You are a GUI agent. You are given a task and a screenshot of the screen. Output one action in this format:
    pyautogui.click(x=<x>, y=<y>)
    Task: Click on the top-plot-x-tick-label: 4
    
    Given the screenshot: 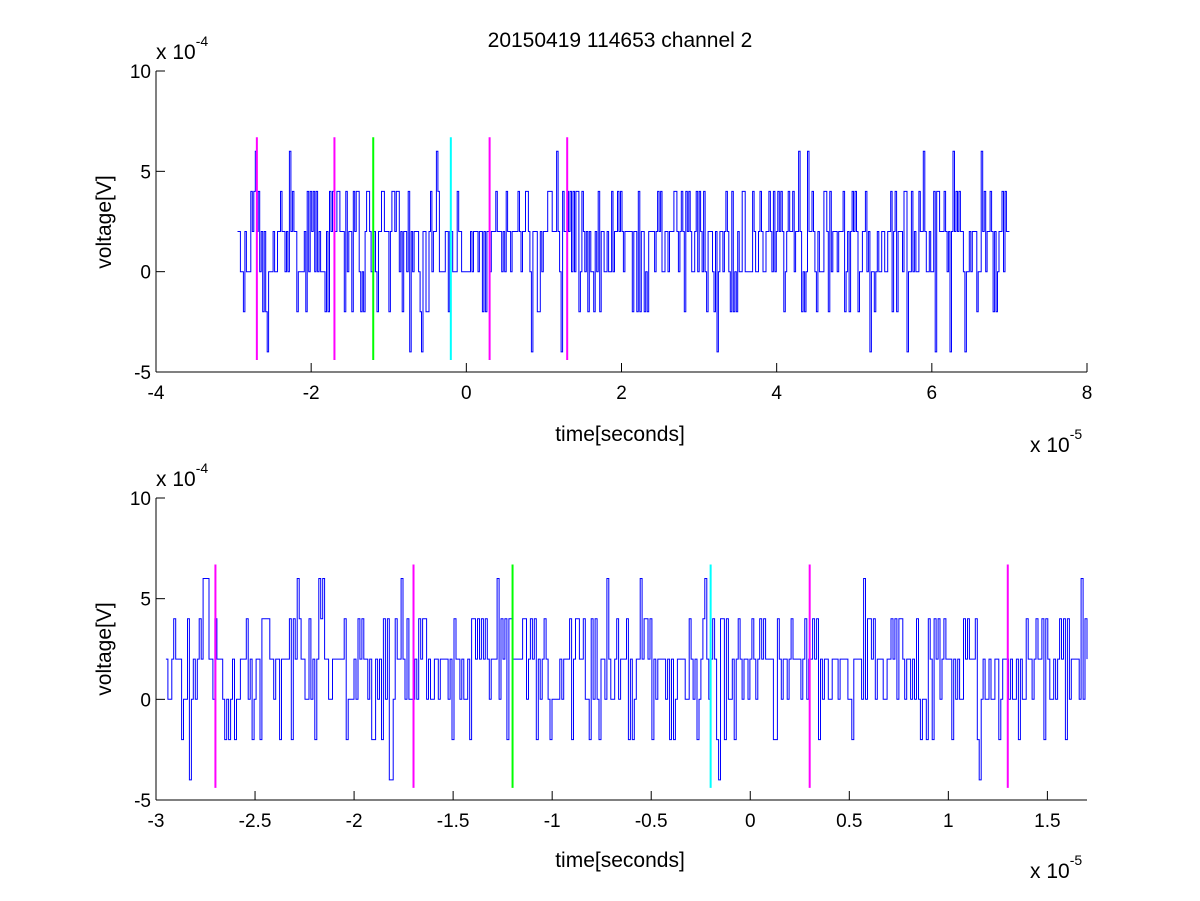 What is the action you would take?
    pyautogui.click(x=776, y=393)
    